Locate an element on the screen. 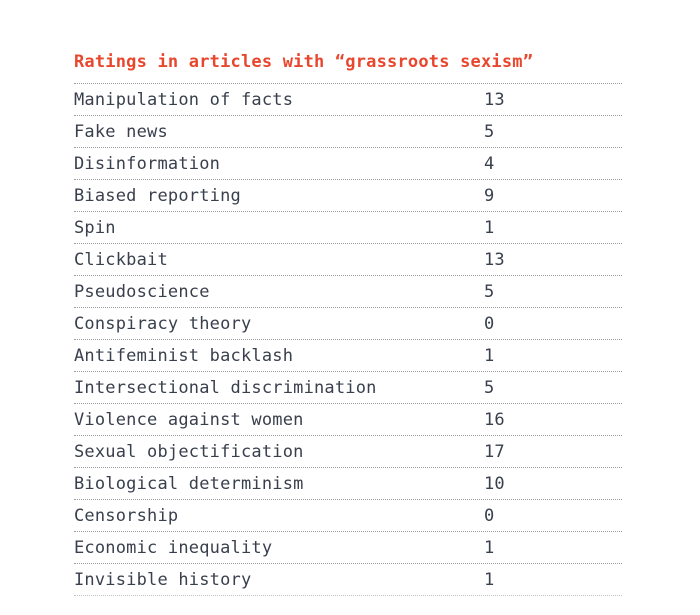 The image size is (700, 615). row-label: Intersectional discrimination is located at coordinates (225, 387).